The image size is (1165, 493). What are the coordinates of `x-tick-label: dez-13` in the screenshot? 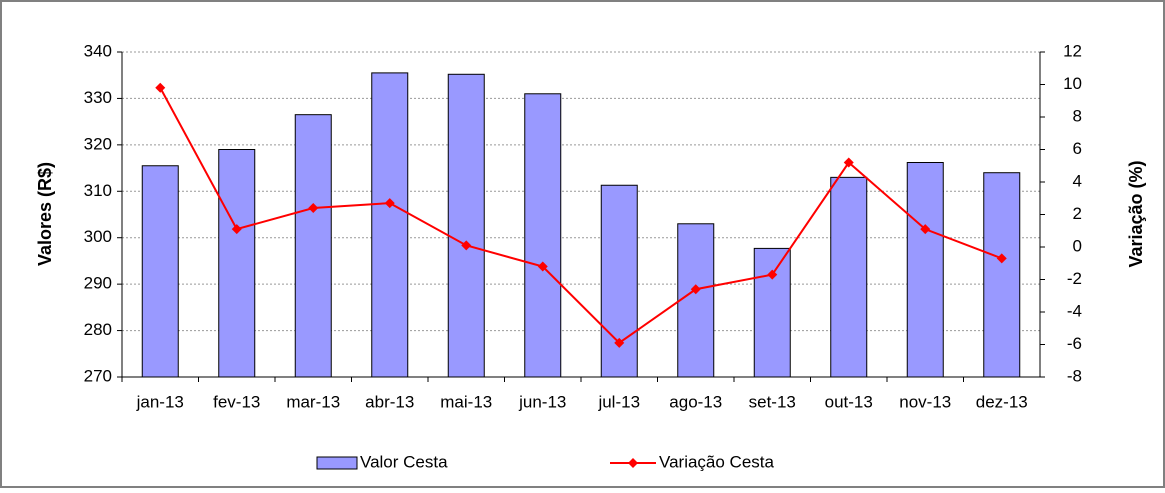 It's located at (1002, 401).